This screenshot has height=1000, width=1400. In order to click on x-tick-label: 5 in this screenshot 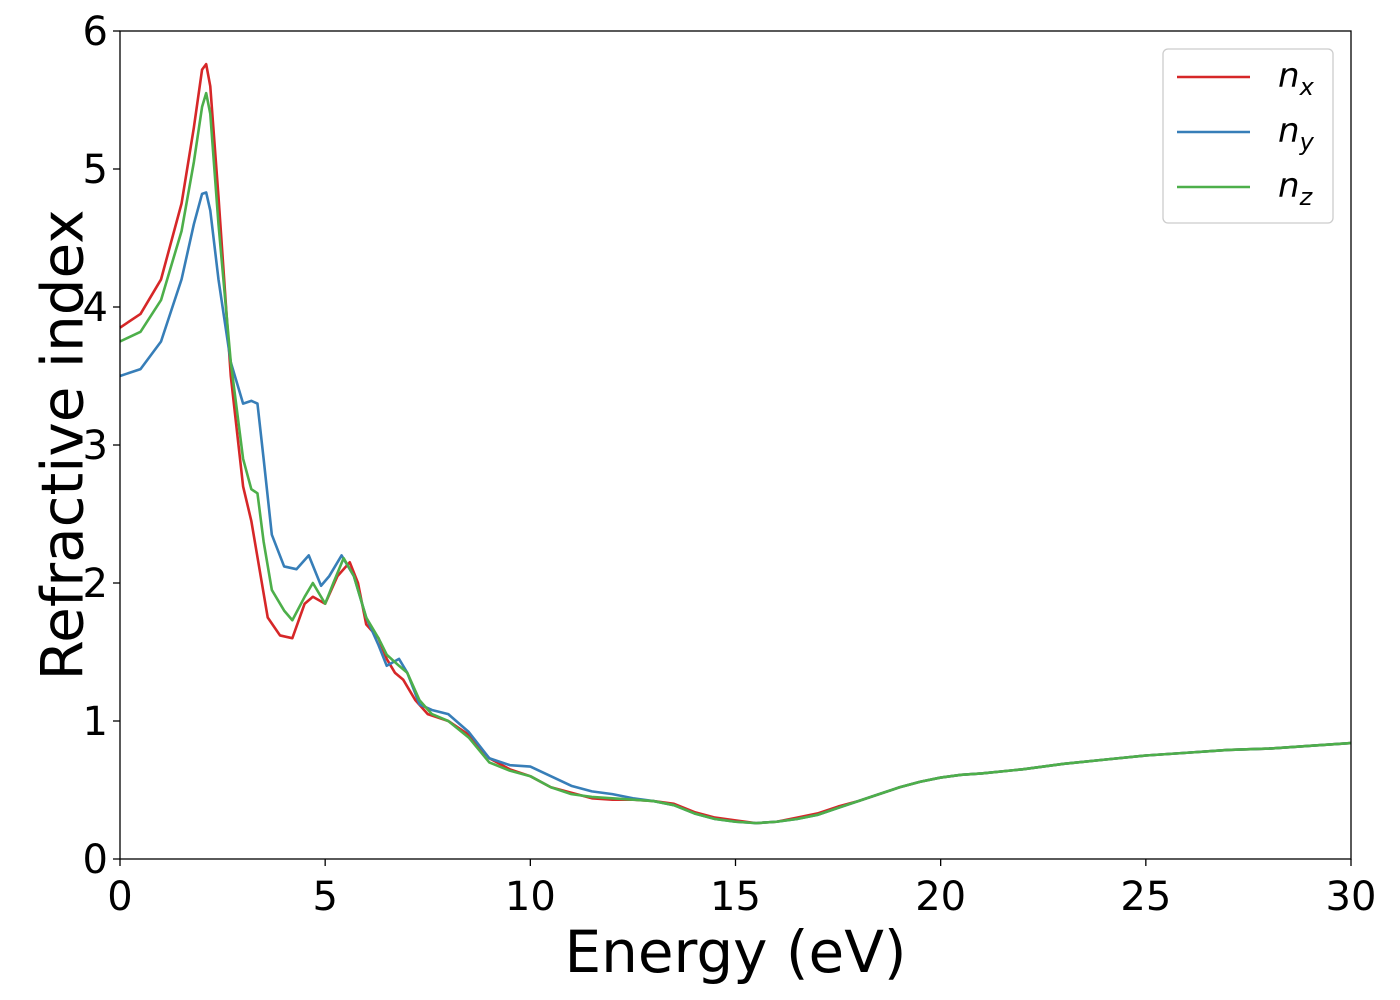, I will do `click(324, 897)`.